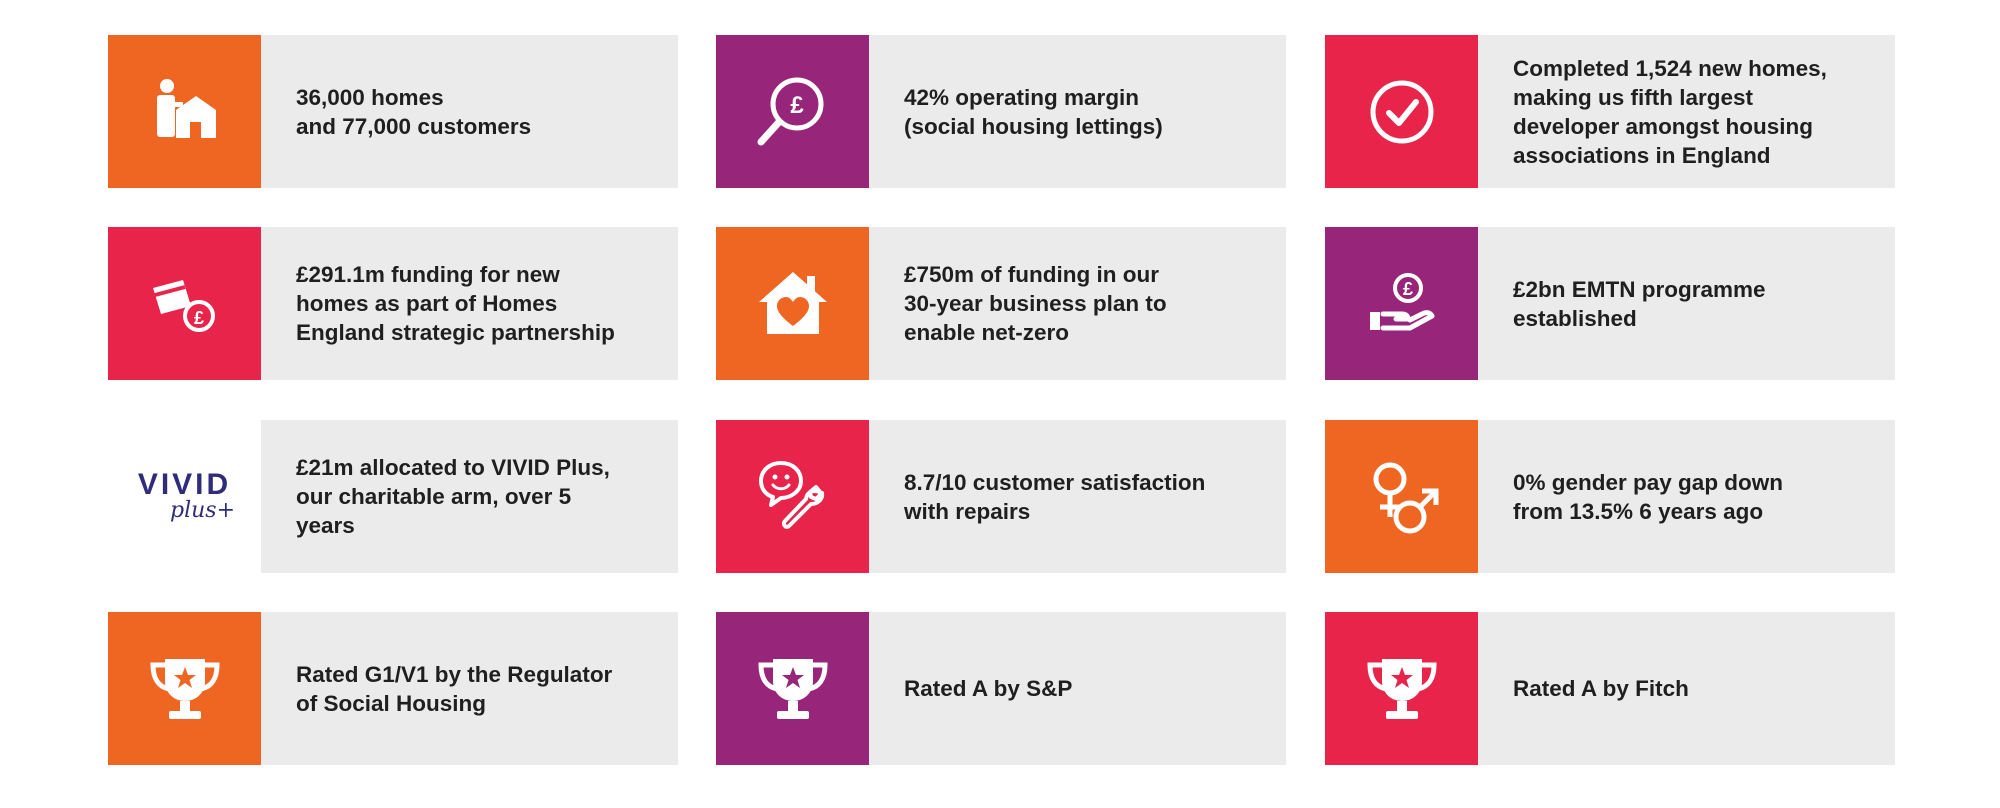  I want to click on stat-card-sp-rating: Rated A by S&P, so click(1001, 688).